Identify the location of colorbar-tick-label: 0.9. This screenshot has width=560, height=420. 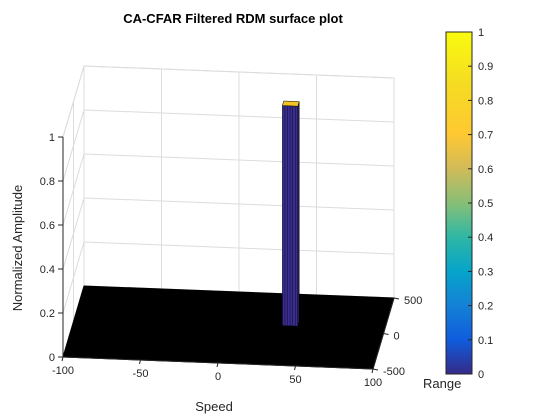
(485, 67).